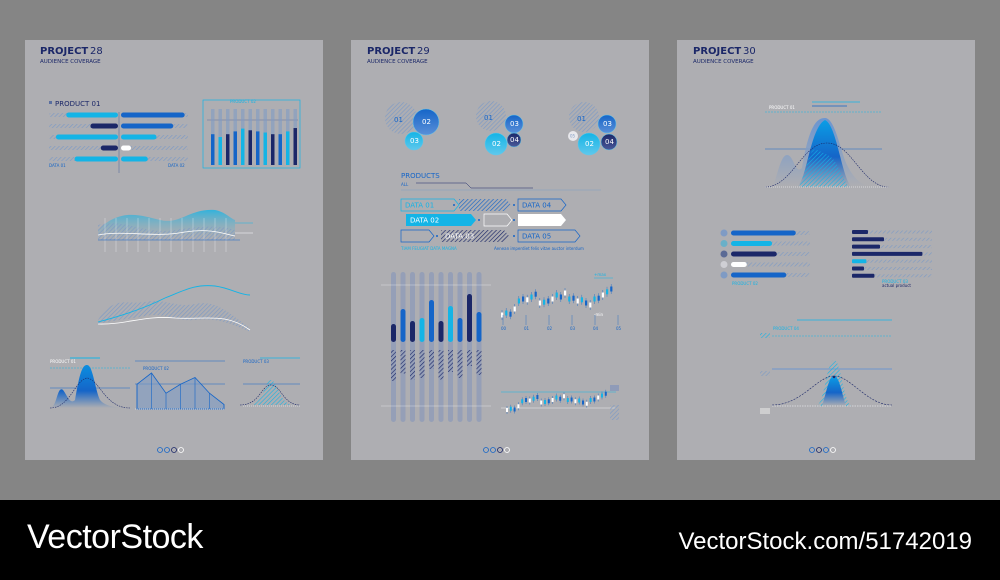 This screenshot has width=1000, height=580. I want to click on product-01-label: PRODUCT 01, so click(77, 104).